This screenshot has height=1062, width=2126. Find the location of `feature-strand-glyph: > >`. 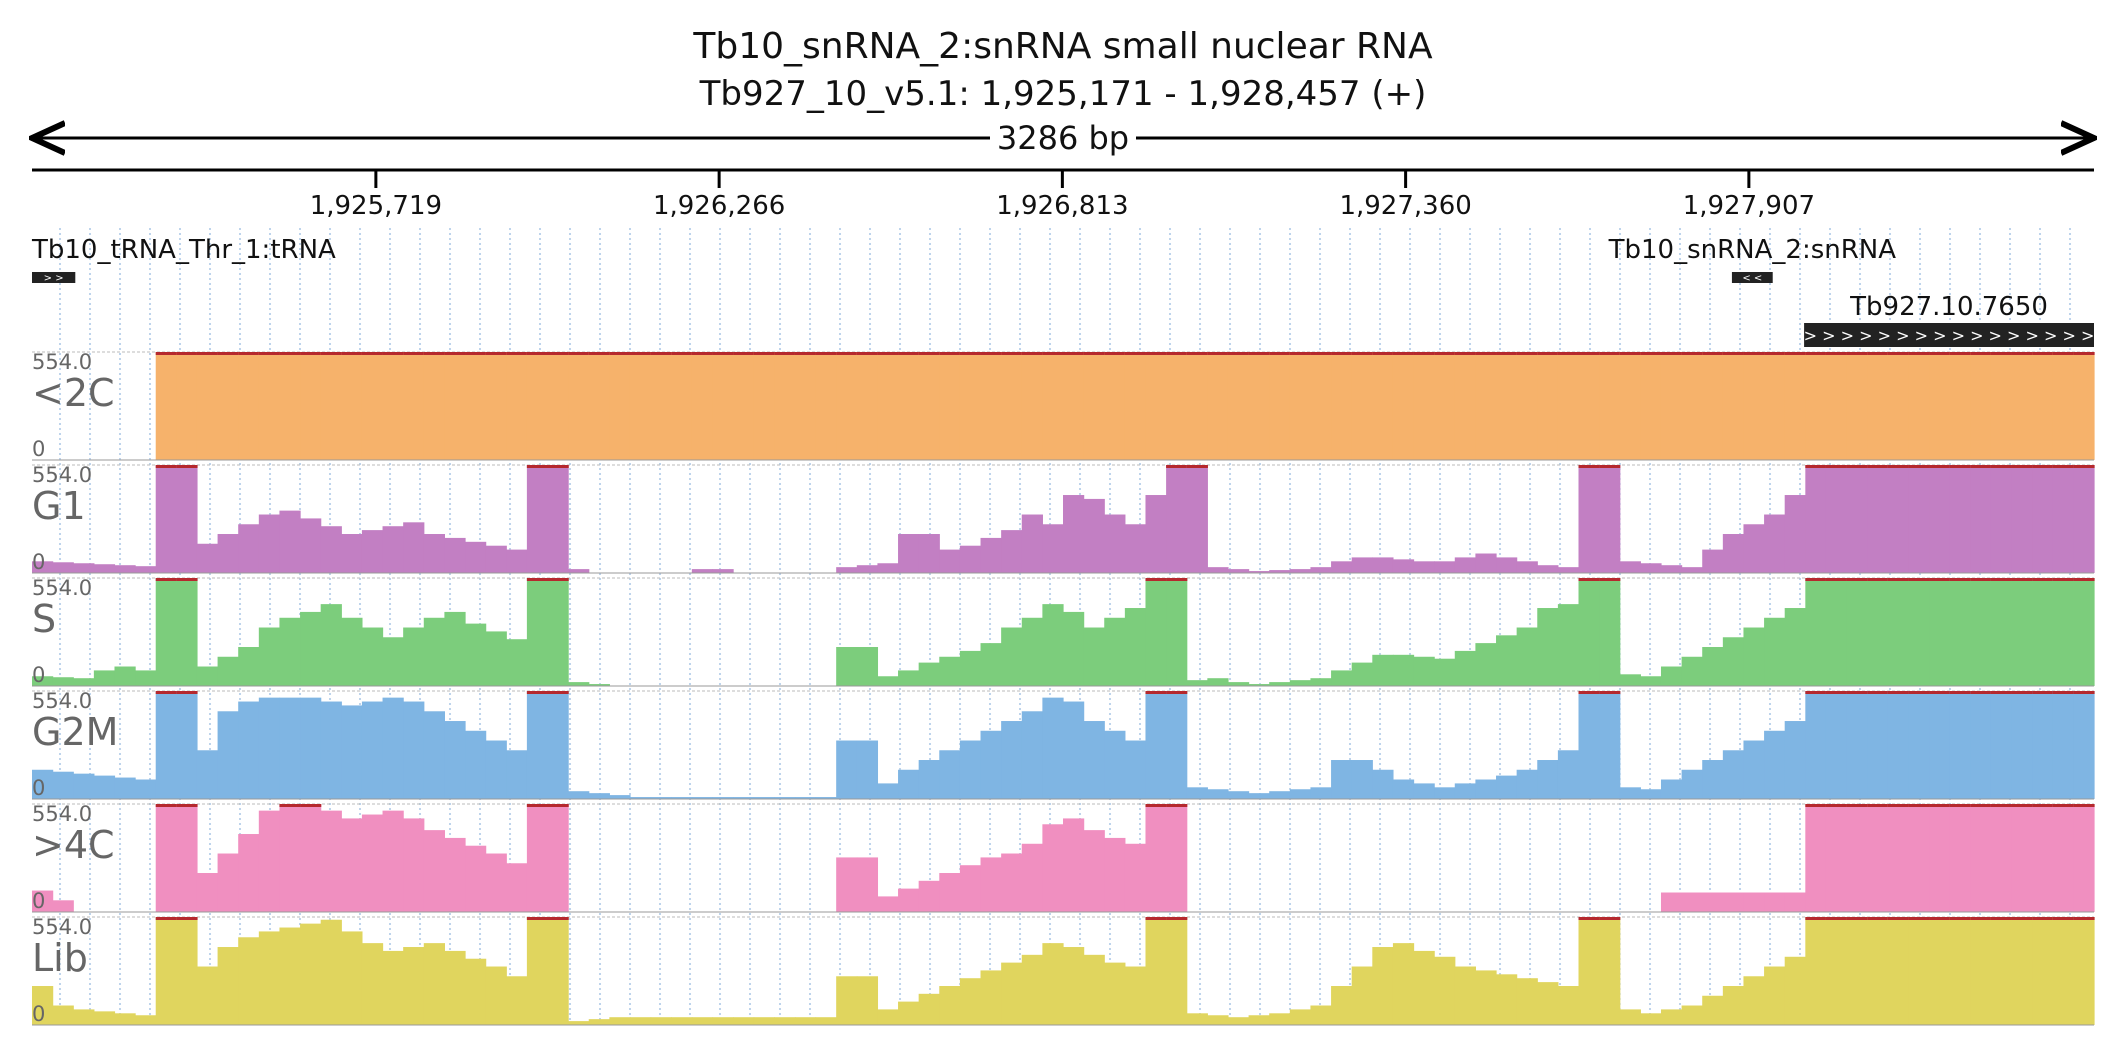

feature-strand-glyph: > > is located at coordinates (54, 278).